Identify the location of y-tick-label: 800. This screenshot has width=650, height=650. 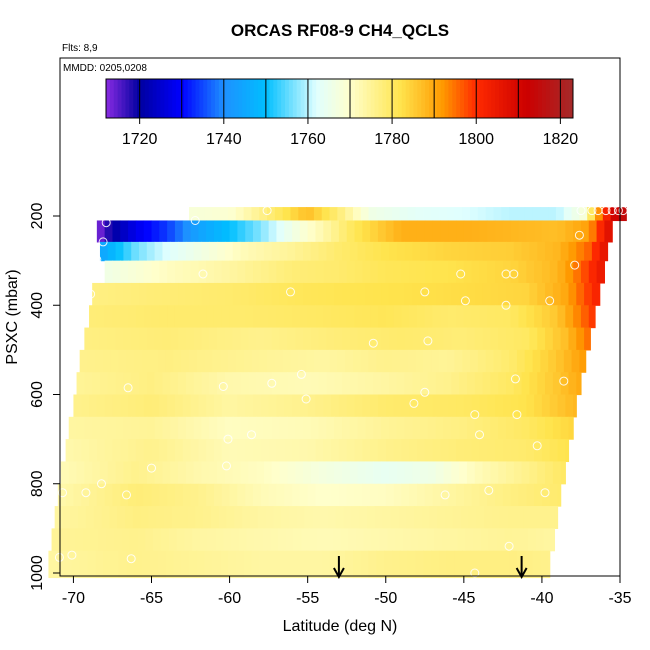
(37, 483).